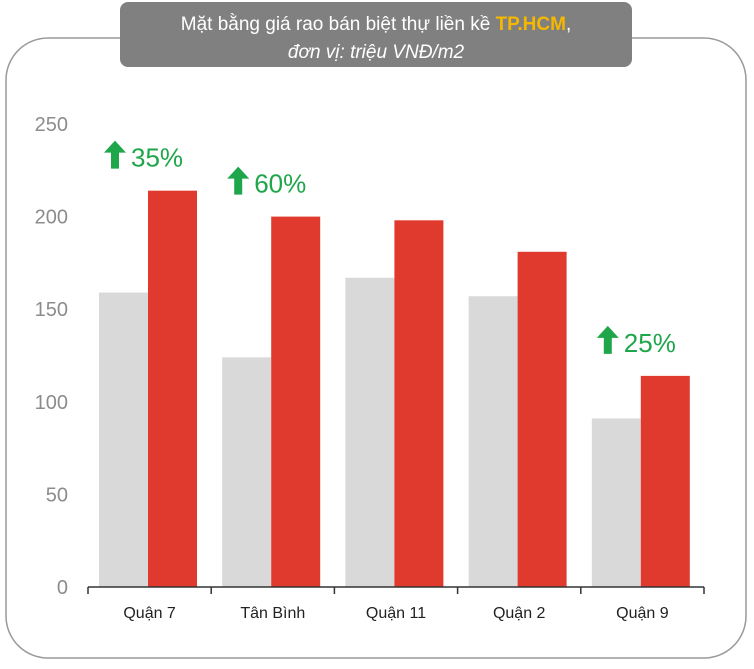 The width and height of the screenshot is (754, 669). What do you see at coordinates (51, 310) in the screenshot?
I see `y-tick-label: 150` at bounding box center [51, 310].